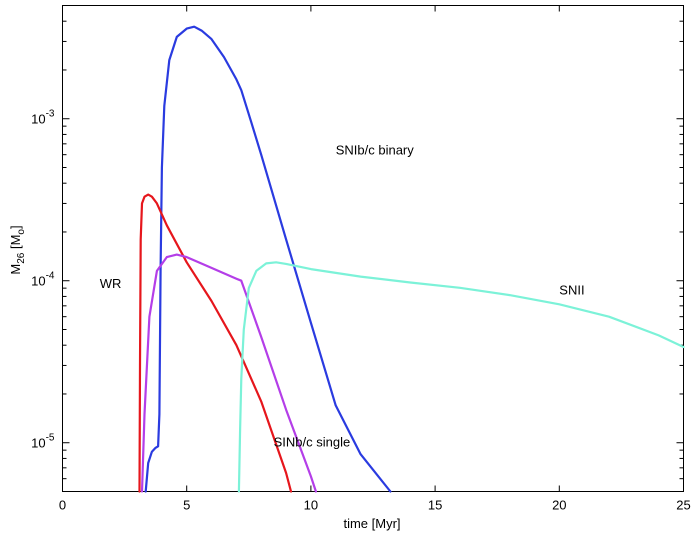 The height and width of the screenshot is (534, 695). I want to click on y-tick-label: 10⁻³, so click(43, 118).